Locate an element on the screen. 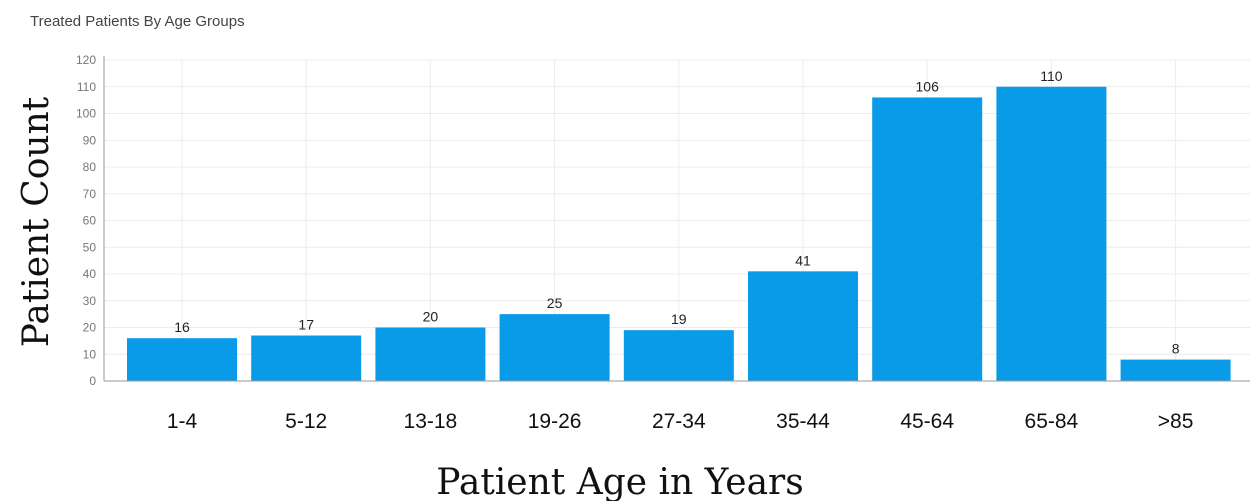  y-tick-label: 50 is located at coordinates (90, 247).